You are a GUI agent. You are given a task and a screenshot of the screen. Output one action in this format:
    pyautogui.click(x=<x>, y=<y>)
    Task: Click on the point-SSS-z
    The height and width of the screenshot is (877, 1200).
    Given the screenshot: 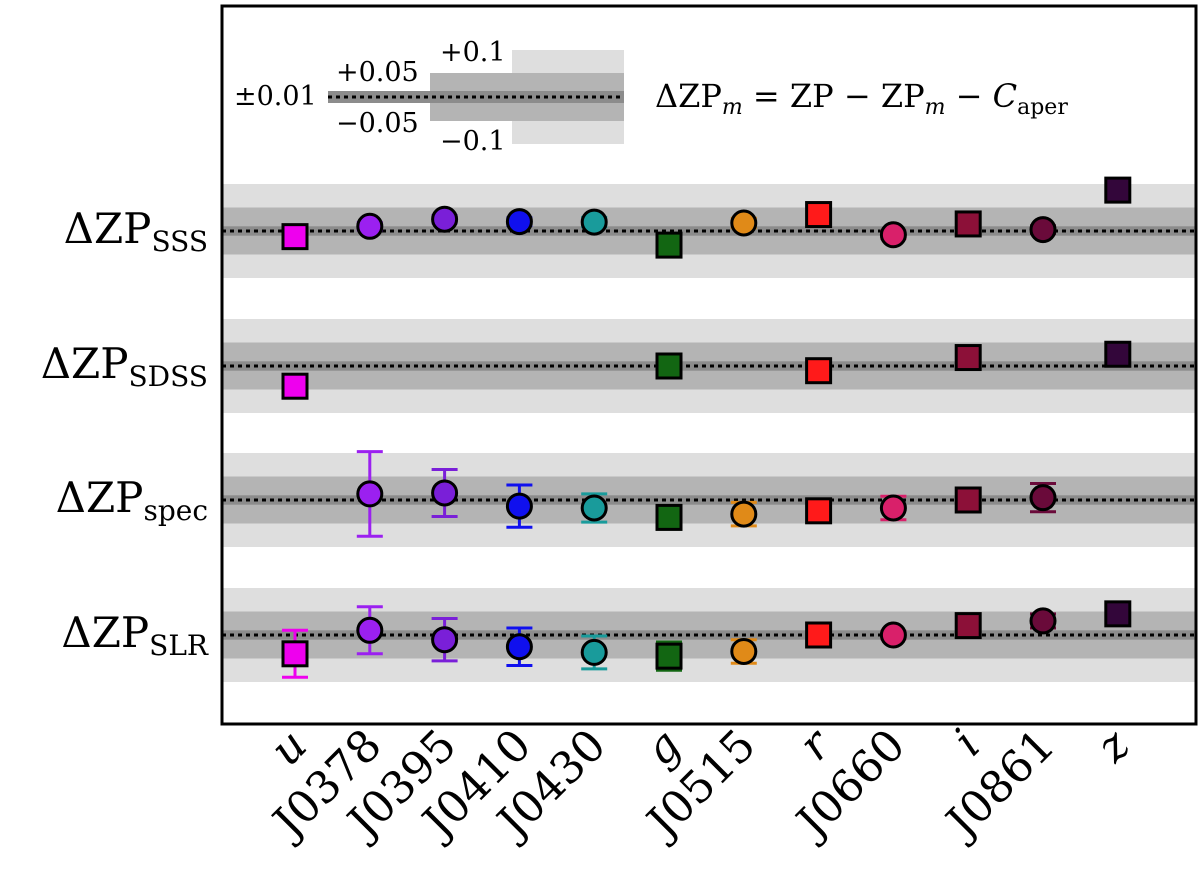 What is the action you would take?
    pyautogui.click(x=1118, y=190)
    